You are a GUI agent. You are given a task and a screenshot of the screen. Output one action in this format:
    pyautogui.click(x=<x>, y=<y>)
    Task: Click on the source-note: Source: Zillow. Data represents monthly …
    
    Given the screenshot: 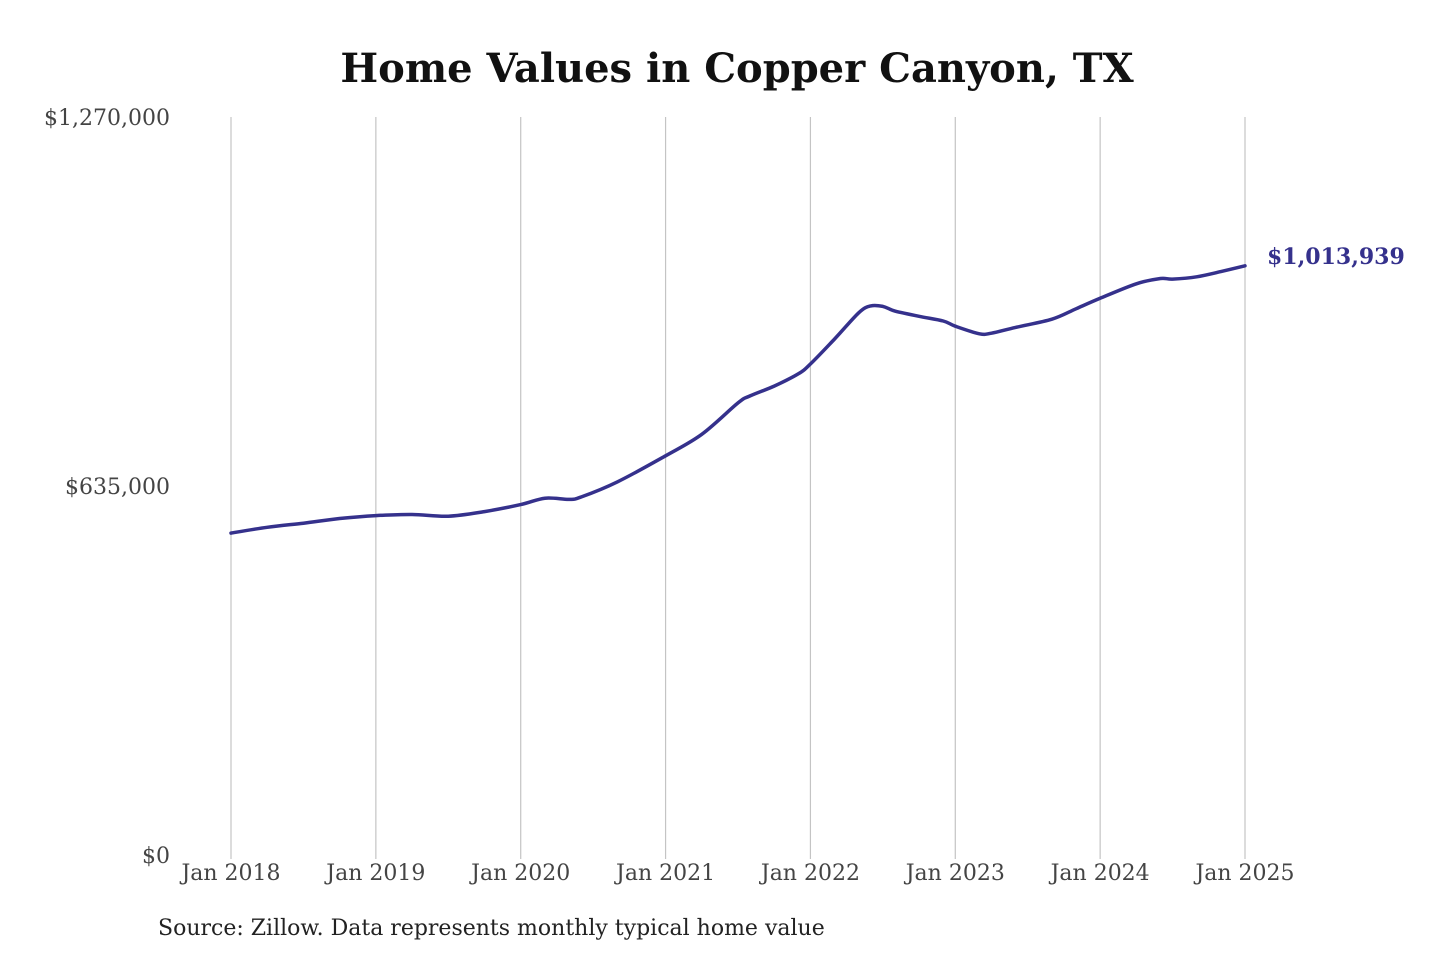 What is the action you would take?
    pyautogui.click(x=491, y=928)
    